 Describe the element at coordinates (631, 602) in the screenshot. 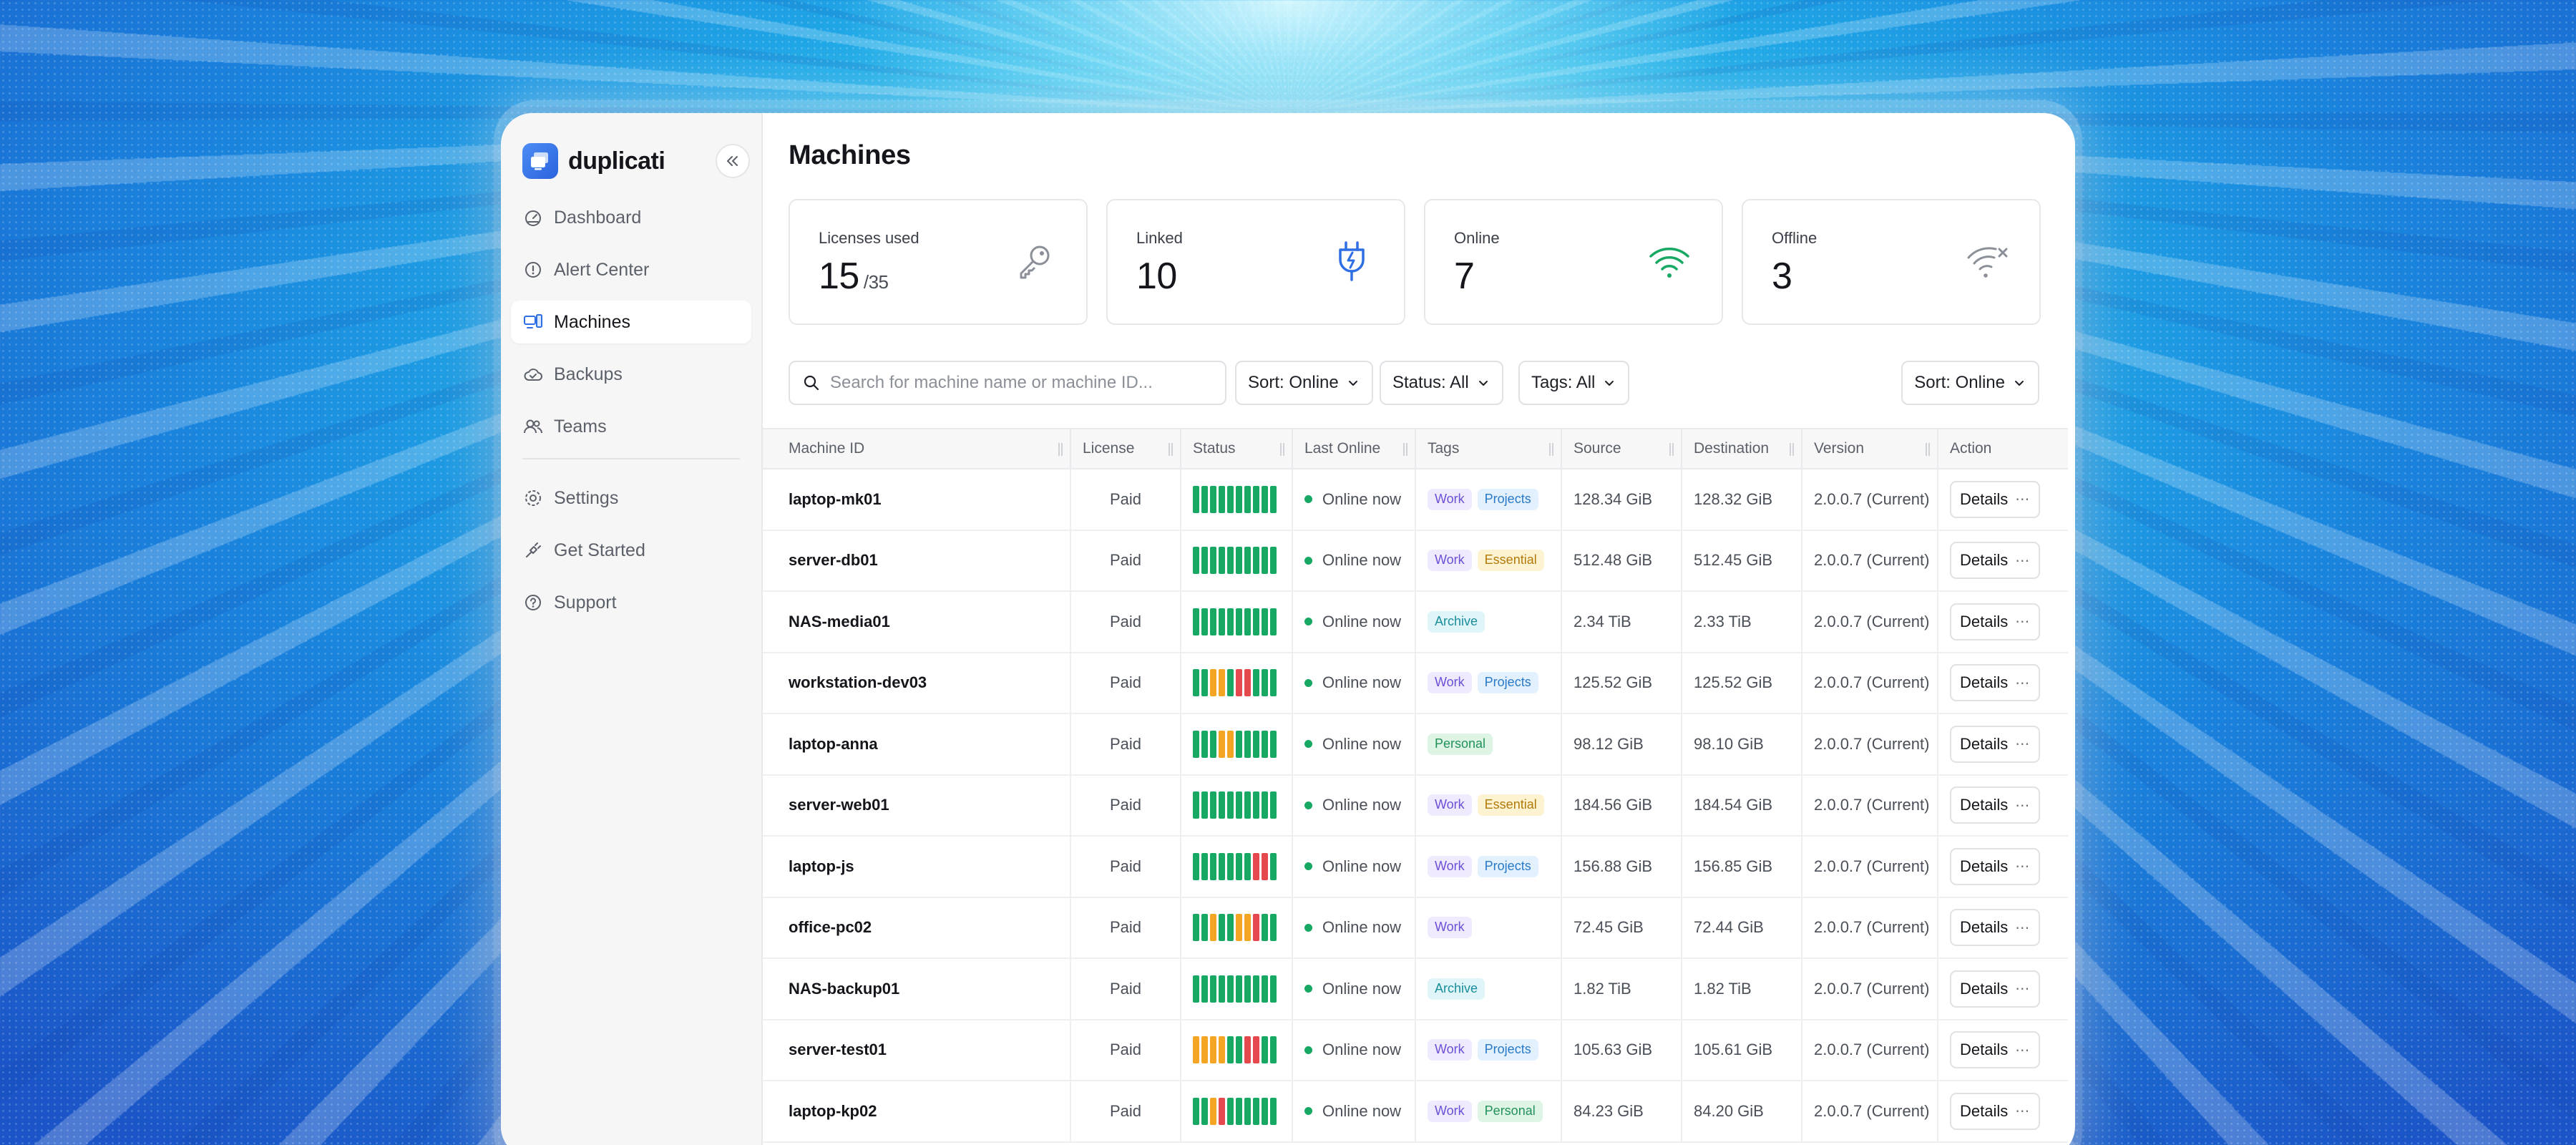

I see `sidebar-item-support: Support` at that location.